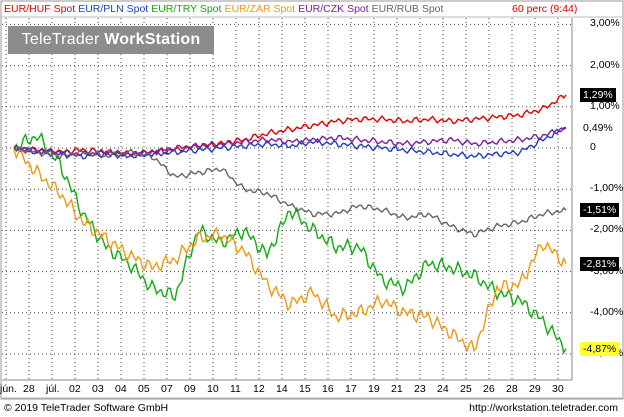  What do you see at coordinates (152, 39) in the screenshot?
I see `brand-bold-text: WorkStation` at bounding box center [152, 39].